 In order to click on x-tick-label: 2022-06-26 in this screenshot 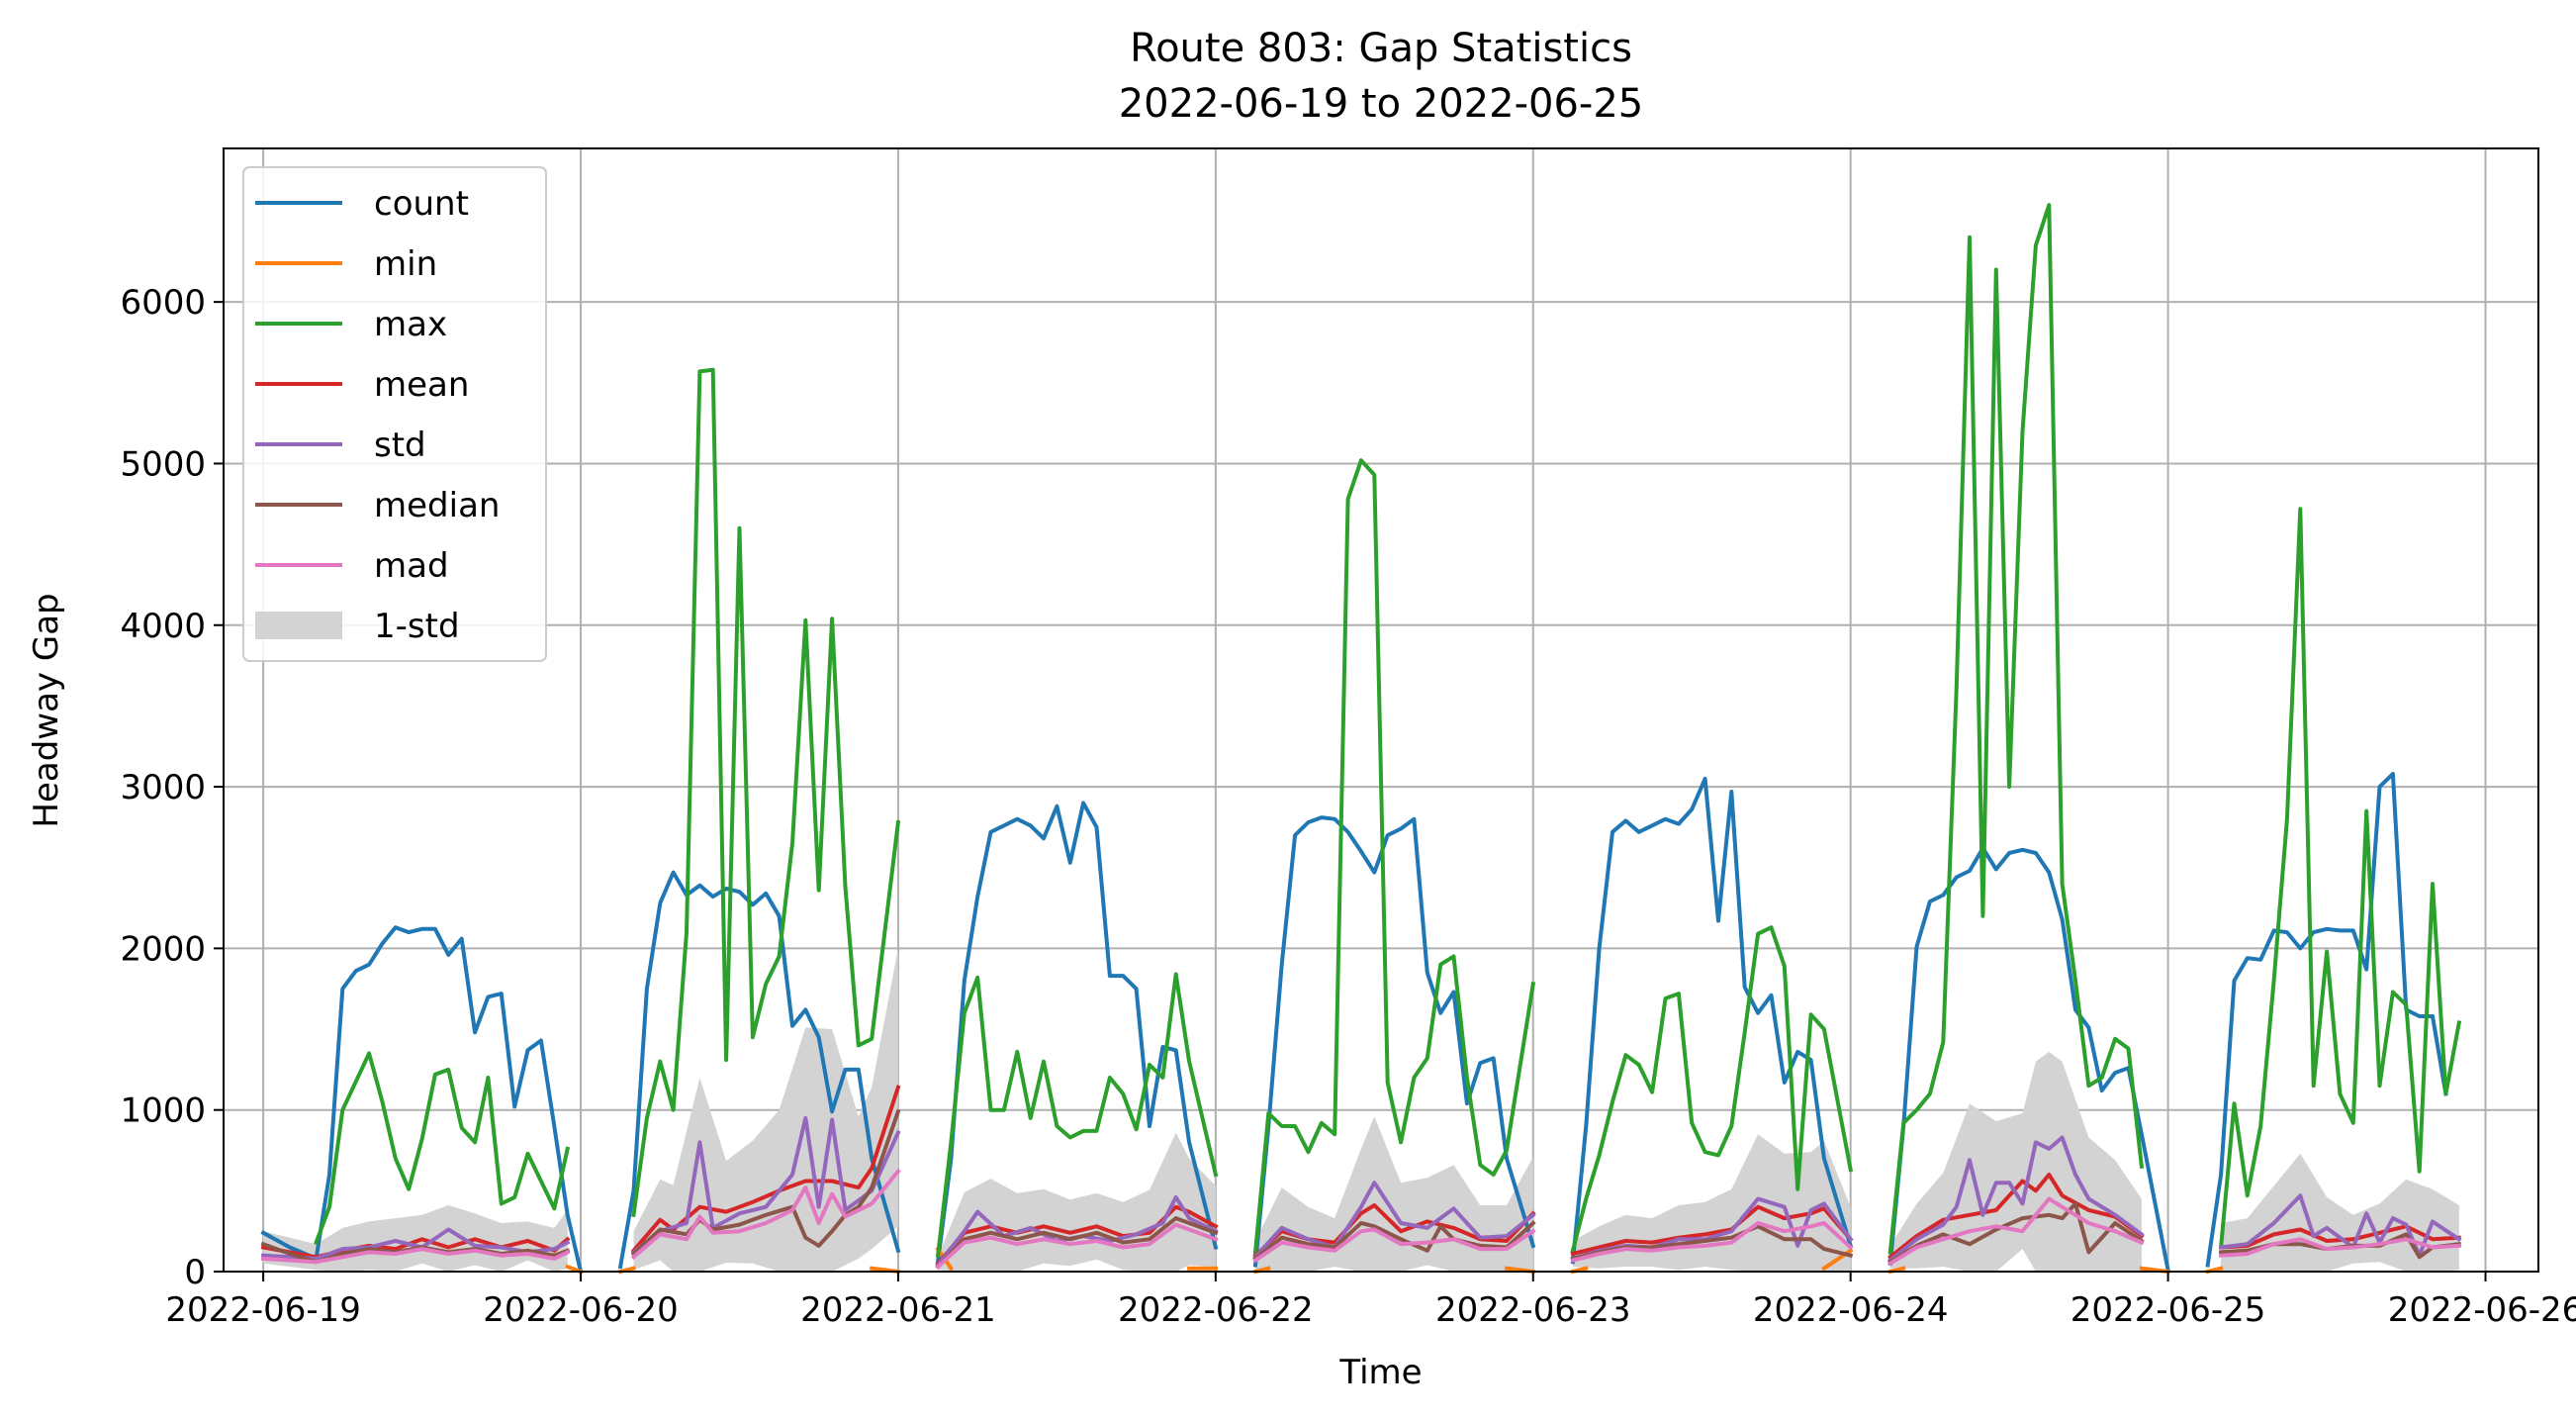, I will do `click(2482, 1310)`.